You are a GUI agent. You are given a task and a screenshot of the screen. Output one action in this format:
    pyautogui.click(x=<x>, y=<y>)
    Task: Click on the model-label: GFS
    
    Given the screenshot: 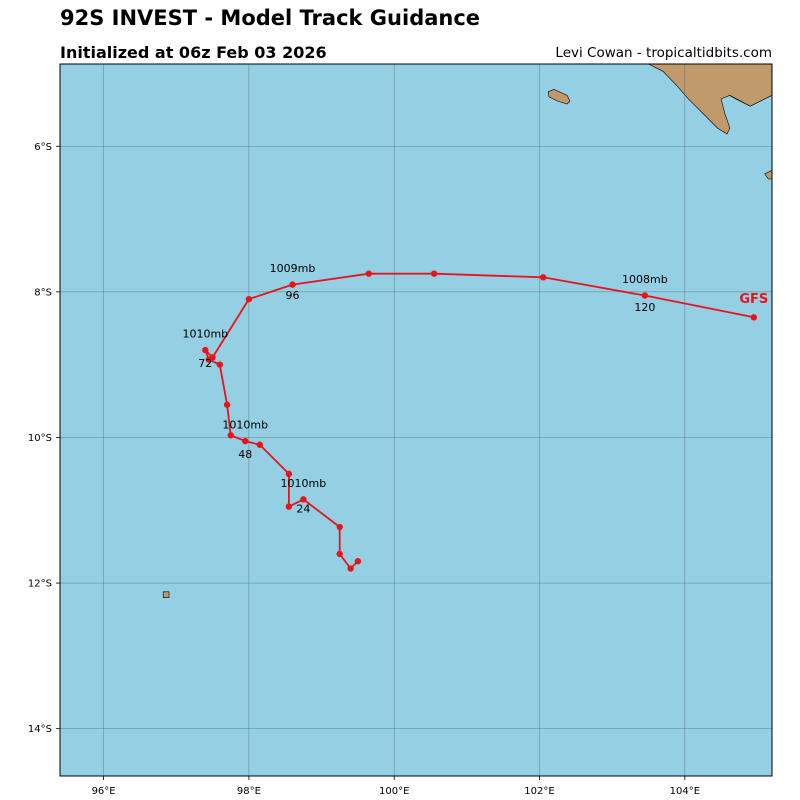 What is the action you would take?
    pyautogui.click(x=753, y=299)
    